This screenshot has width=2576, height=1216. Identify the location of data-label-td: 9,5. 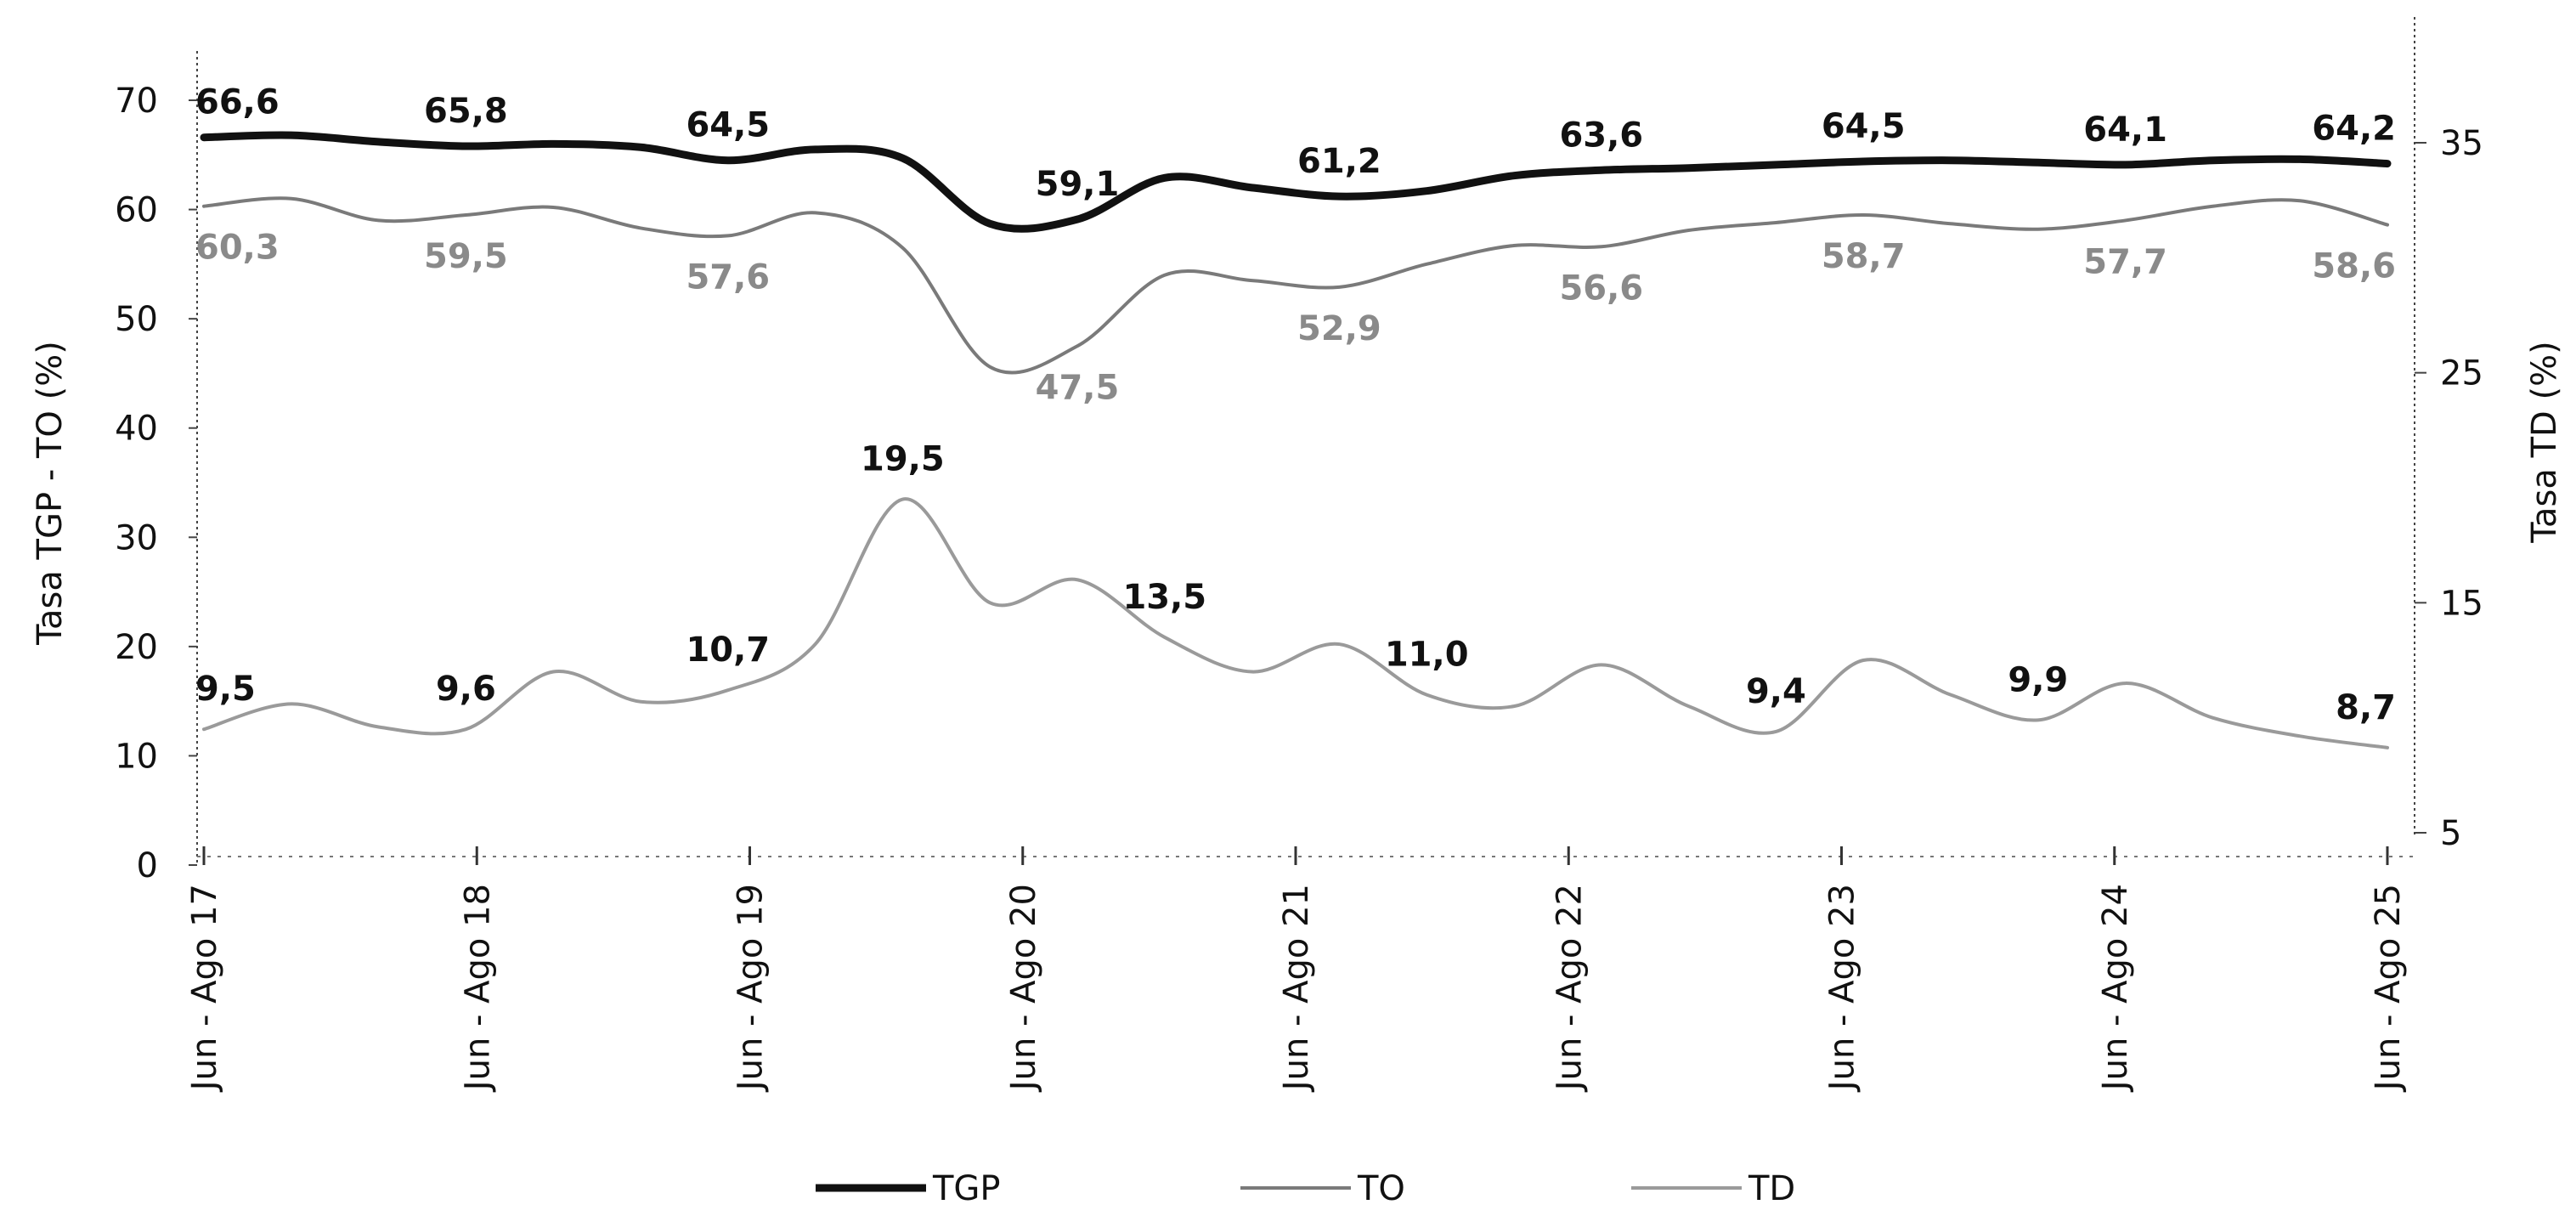
(226, 689).